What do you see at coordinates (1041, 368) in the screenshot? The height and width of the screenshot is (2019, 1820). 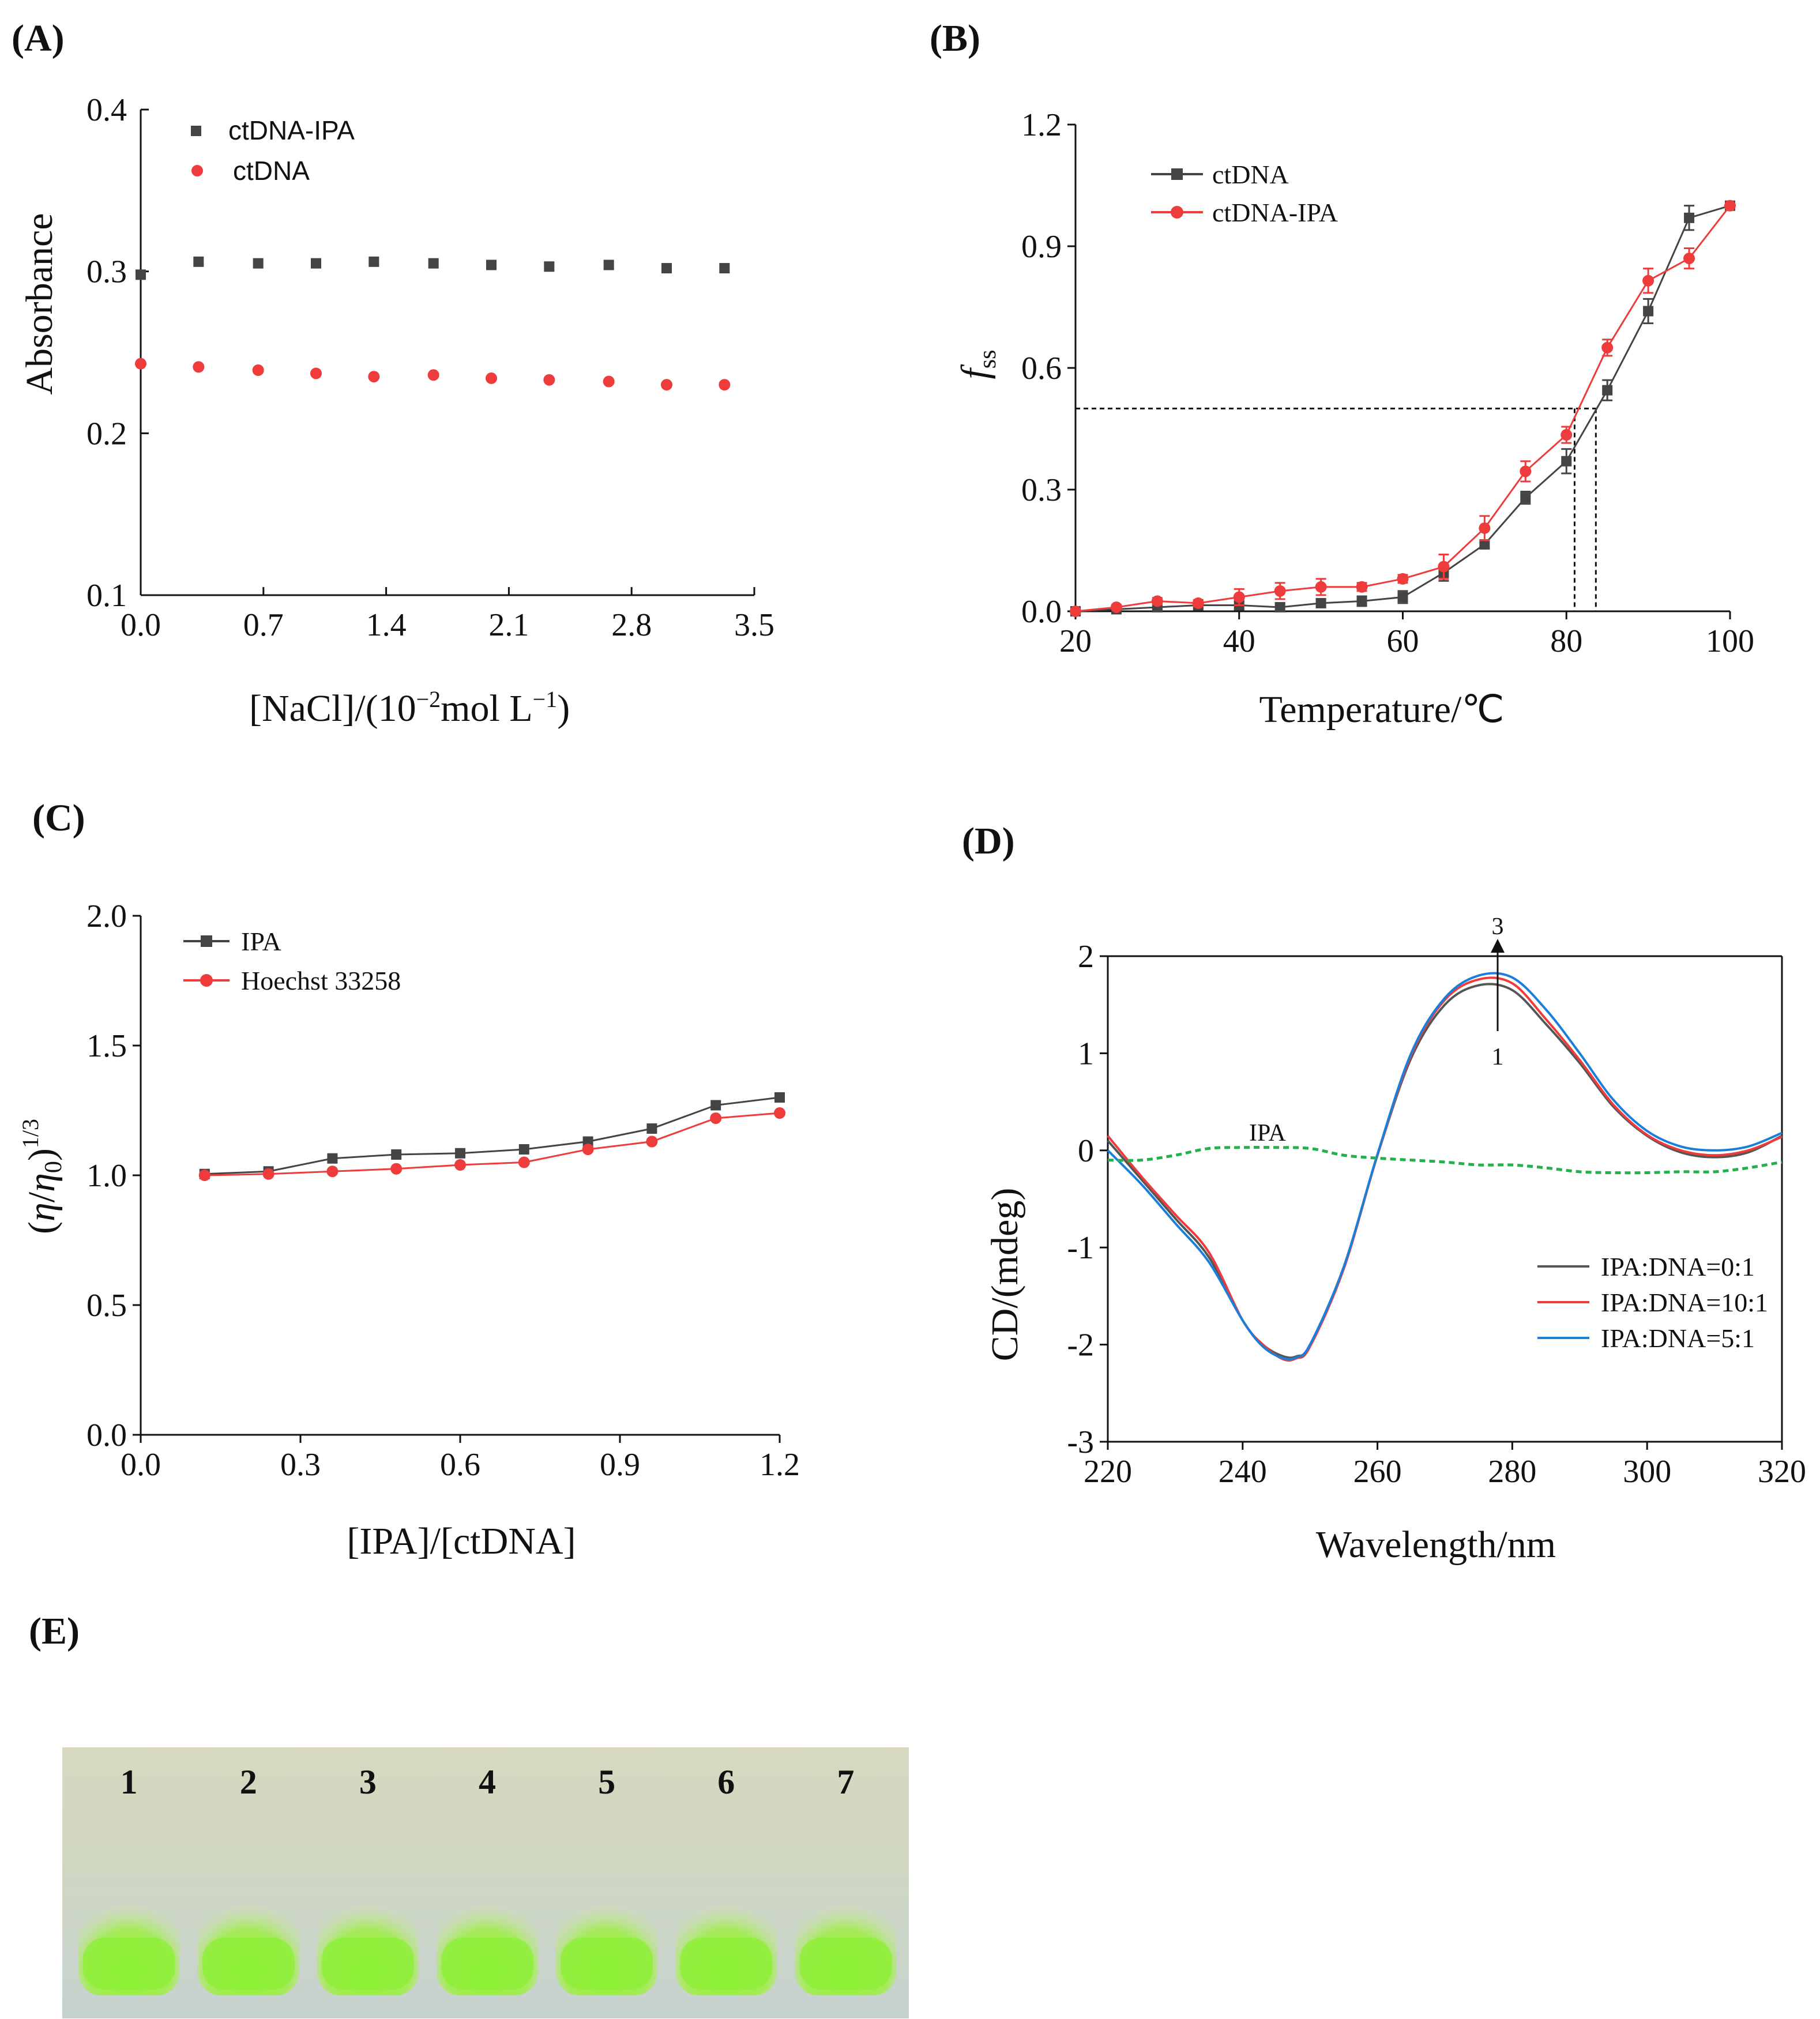 I see `y-tick-label: 0.6` at bounding box center [1041, 368].